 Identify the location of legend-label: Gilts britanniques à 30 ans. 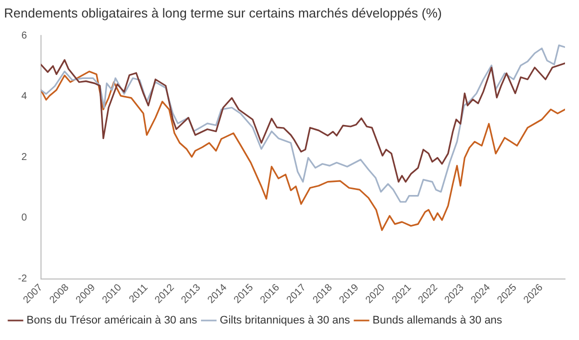
(285, 320).